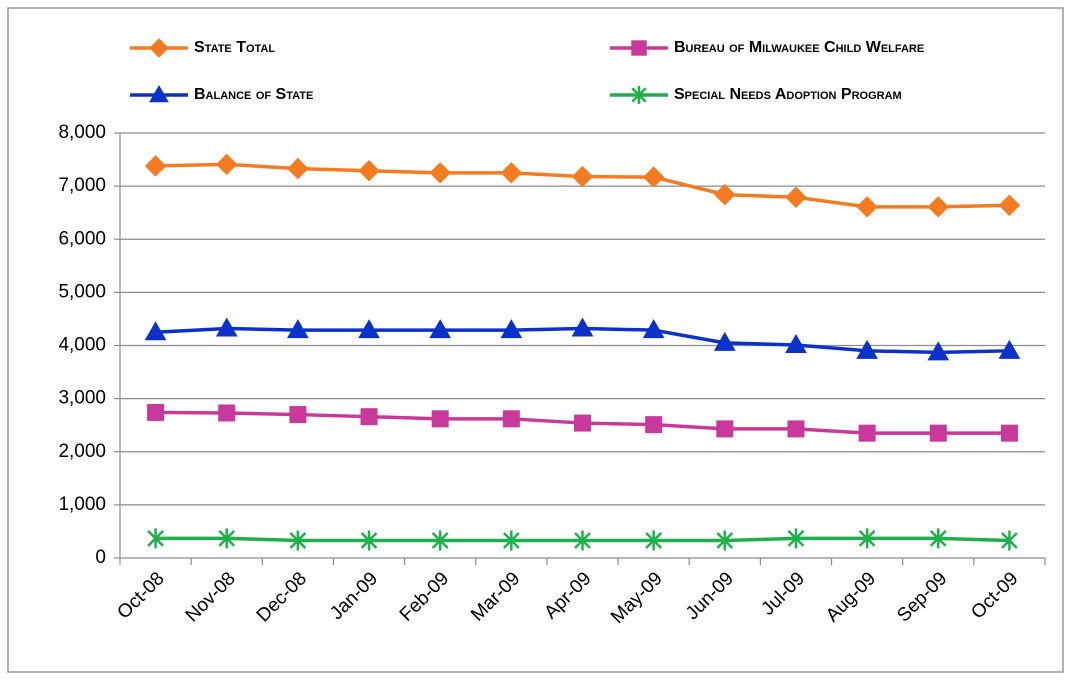 The image size is (1073, 680). What do you see at coordinates (82, 451) in the screenshot?
I see `y-tick-label: 2,000` at bounding box center [82, 451].